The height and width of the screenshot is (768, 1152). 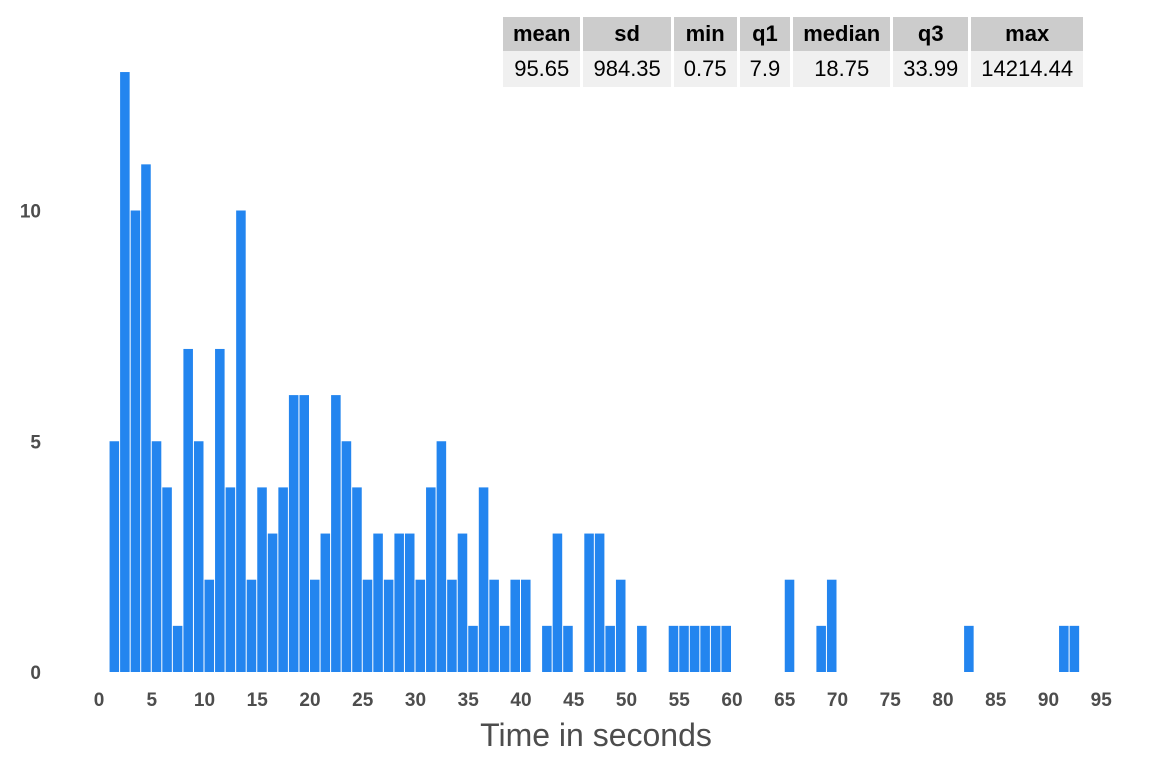 What do you see at coordinates (258, 700) in the screenshot?
I see `x-tick-label: 15` at bounding box center [258, 700].